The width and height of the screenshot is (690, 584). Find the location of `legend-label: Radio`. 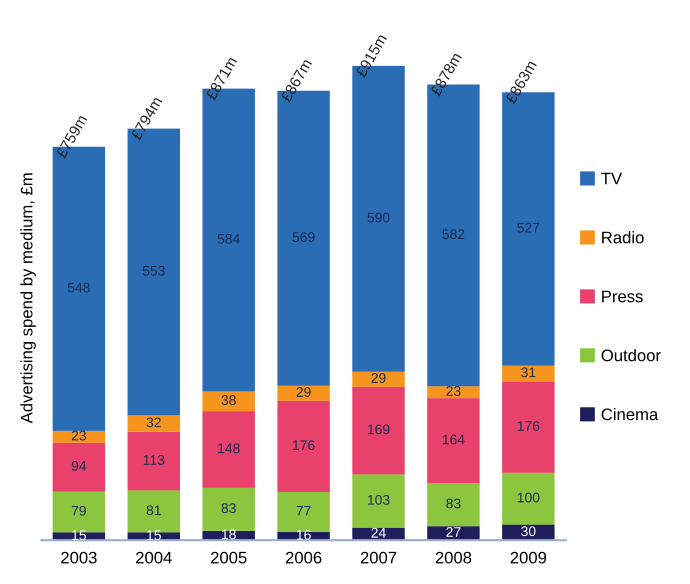

legend-label: Radio is located at coordinates (623, 237).